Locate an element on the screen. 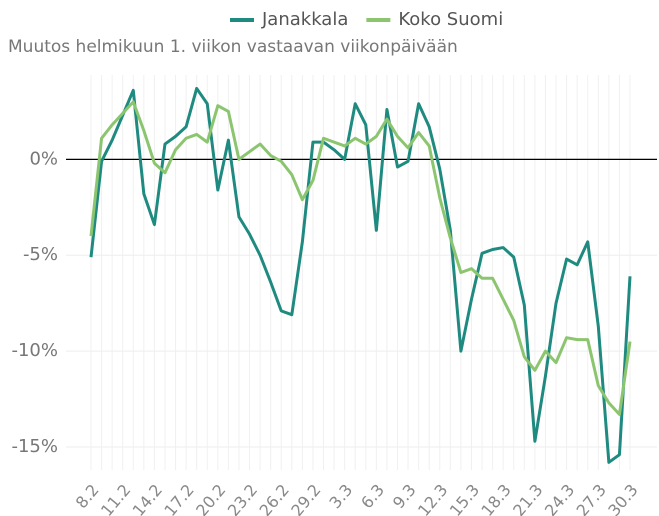  x-tick-label: 15.3 is located at coordinates (464, 498).